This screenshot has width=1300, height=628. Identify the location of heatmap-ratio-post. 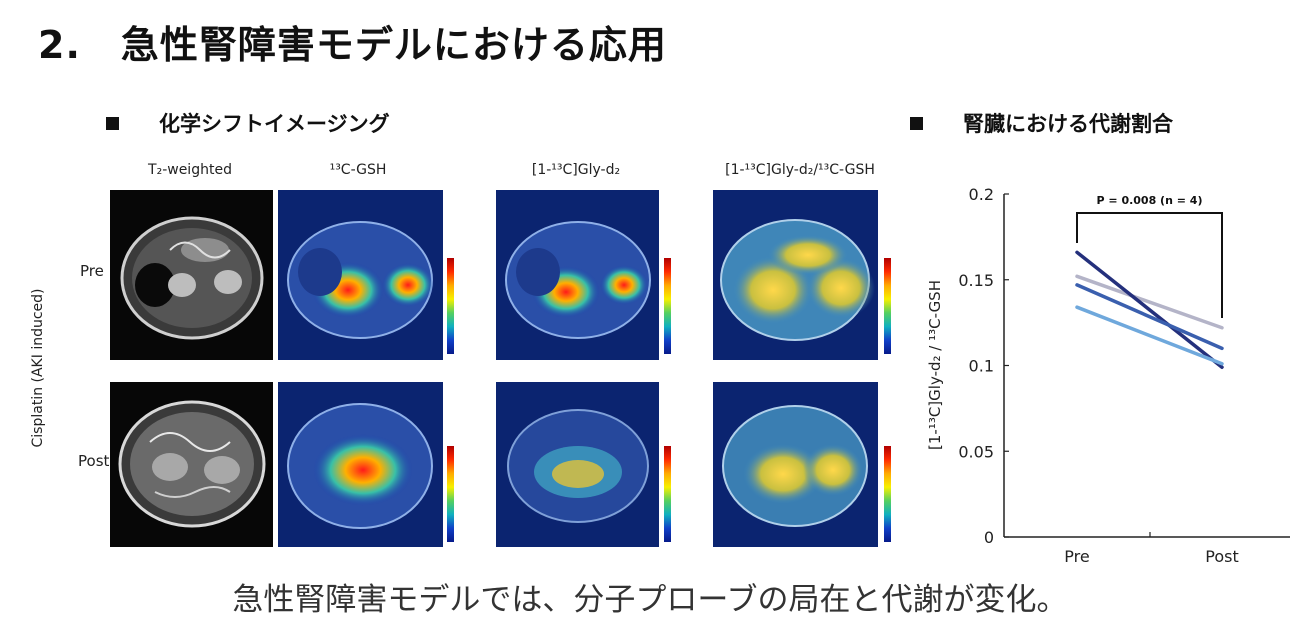
(795, 466).